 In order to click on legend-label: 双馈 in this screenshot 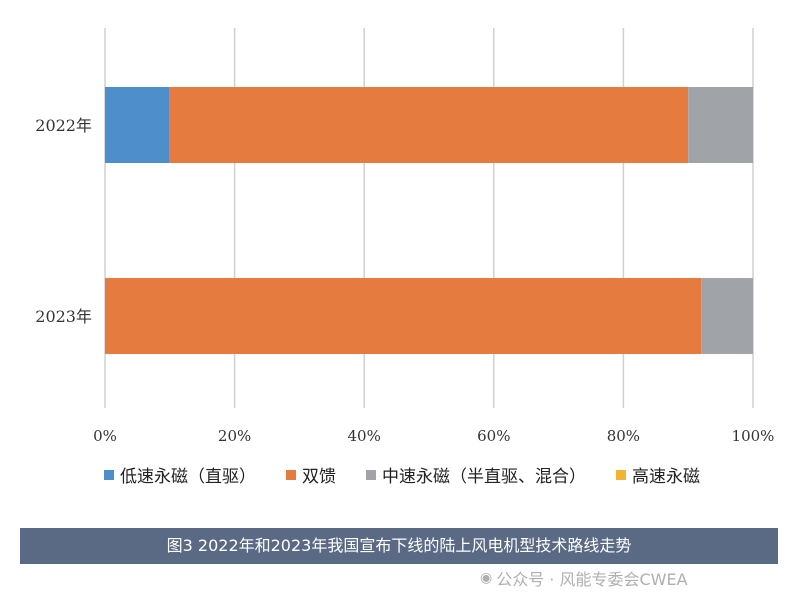, I will do `click(319, 477)`.